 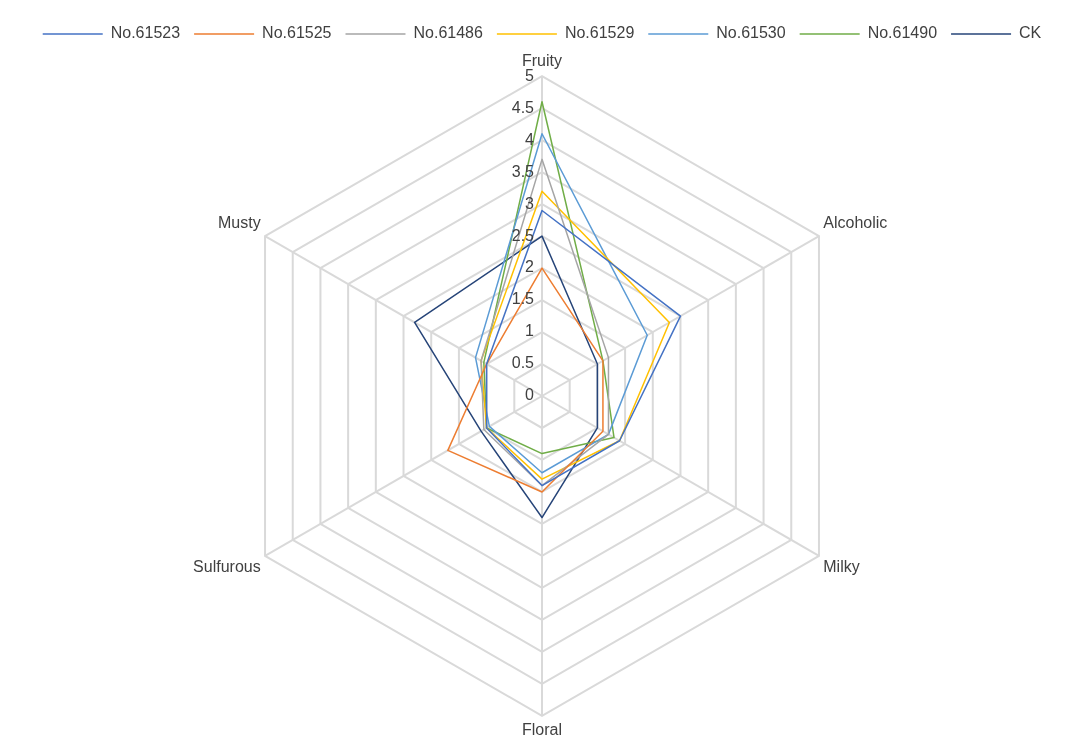 What do you see at coordinates (448, 33) in the screenshot?
I see `legend-label: No.61486` at bounding box center [448, 33].